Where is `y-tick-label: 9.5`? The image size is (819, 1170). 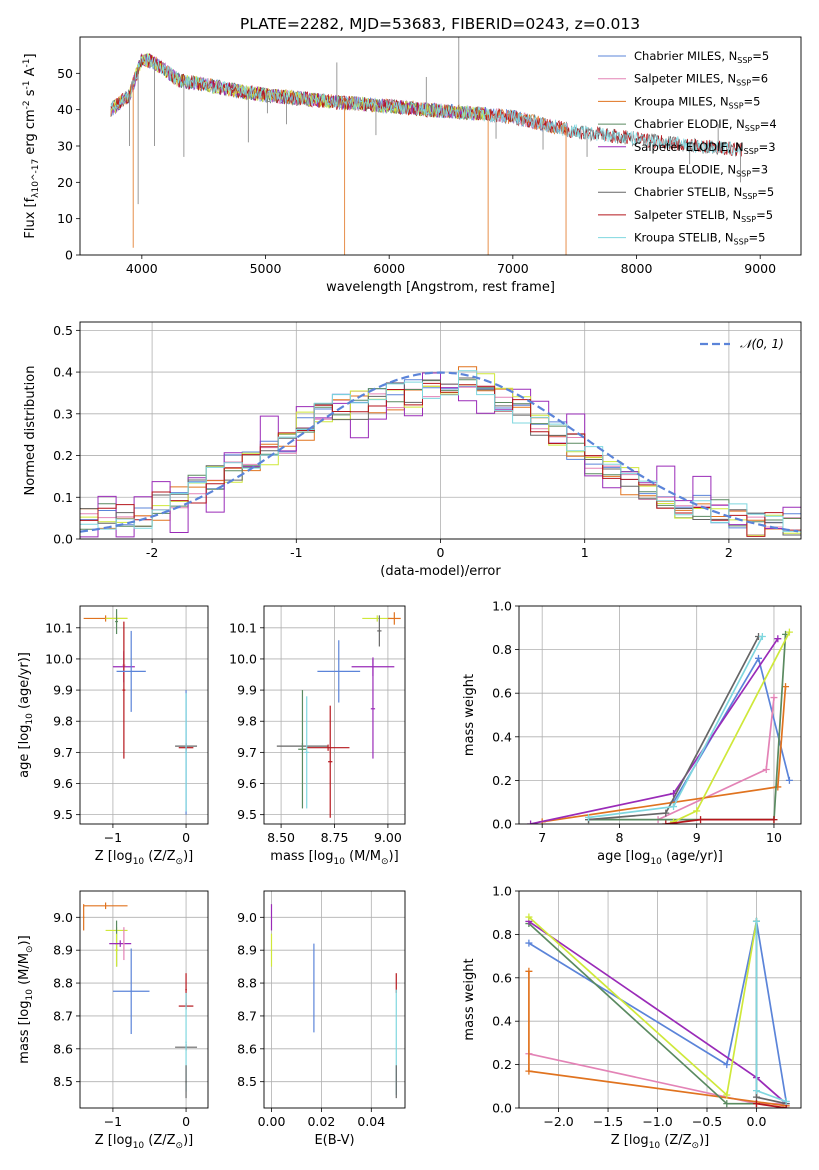
y-tick-label: 9.5 is located at coordinates (247, 814).